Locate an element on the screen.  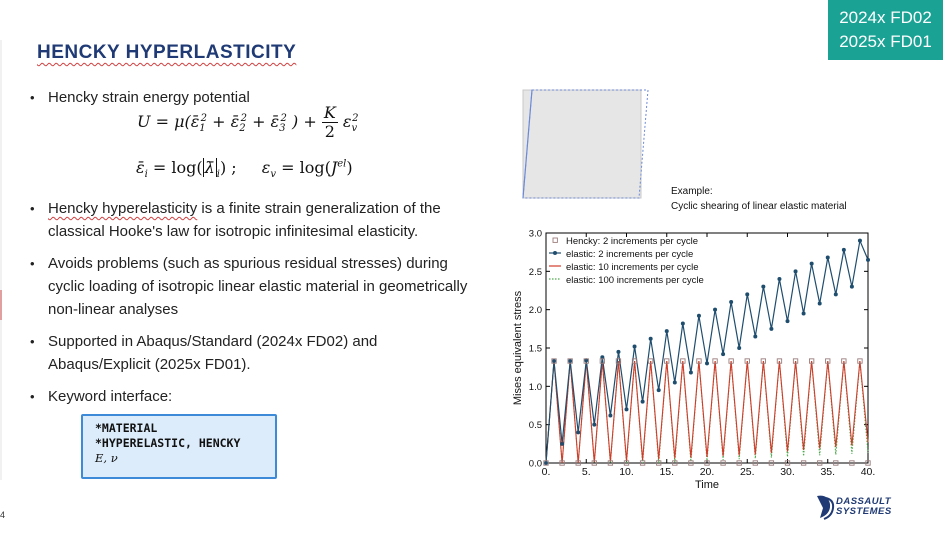
example-label: Example: is located at coordinates (692, 191).